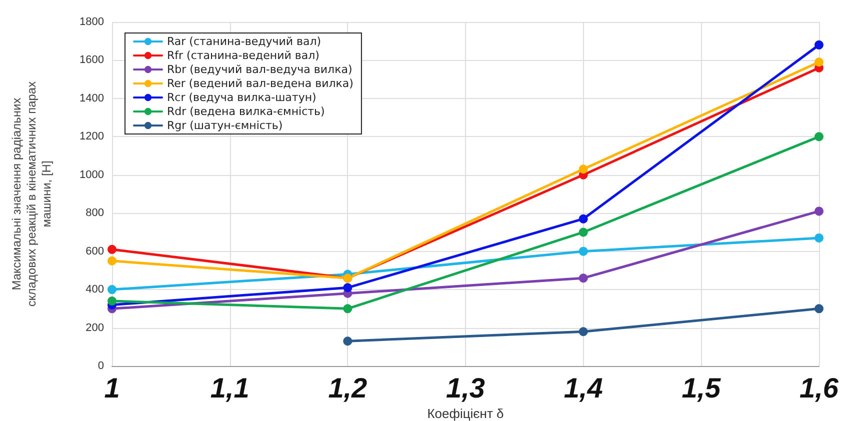 The width and height of the screenshot is (845, 421). What do you see at coordinates (112, 388) in the screenshot?
I see `x-tick-label: 1` at bounding box center [112, 388].